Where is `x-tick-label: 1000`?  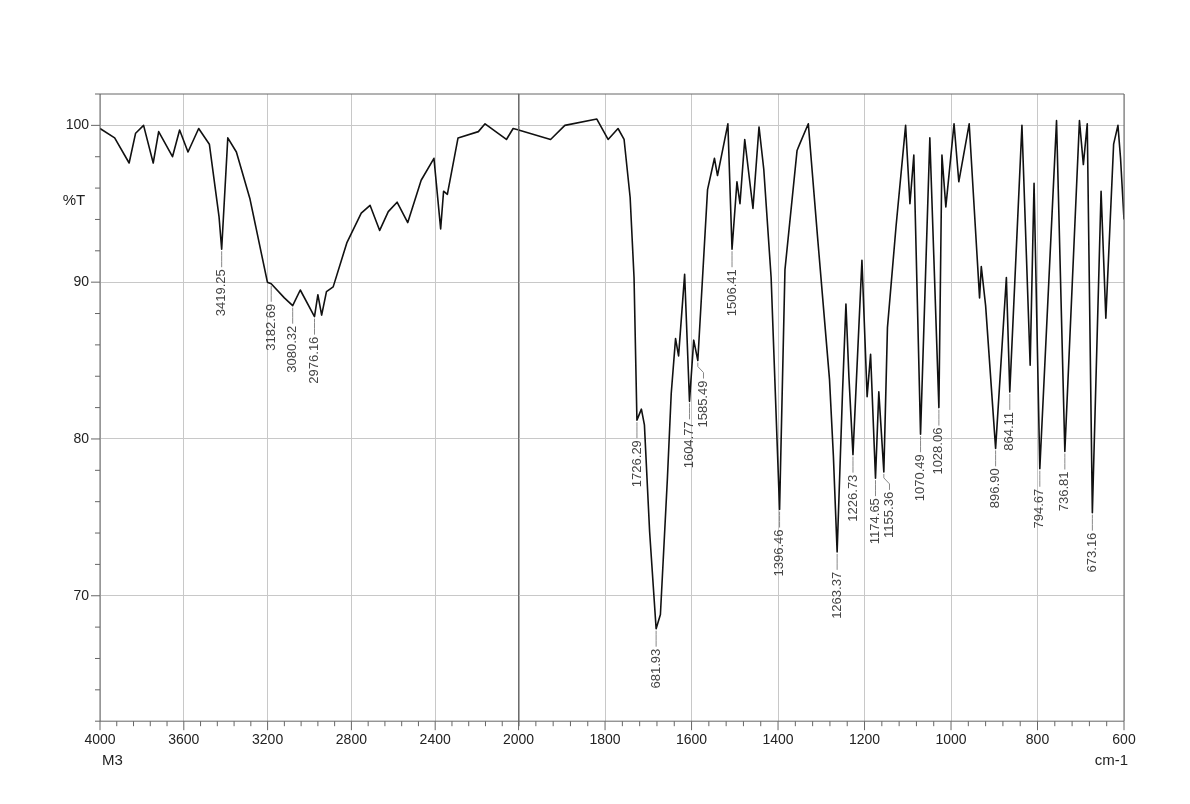 x-tick-label: 1000 is located at coordinates (951, 739).